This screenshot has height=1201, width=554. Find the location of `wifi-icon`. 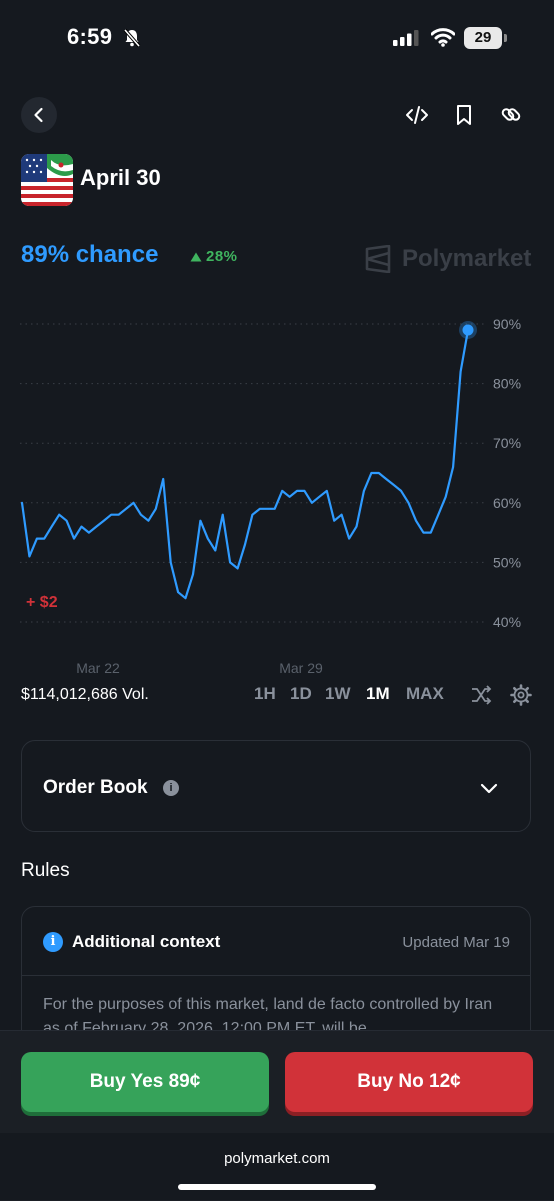

wifi-icon is located at coordinates (443, 37).